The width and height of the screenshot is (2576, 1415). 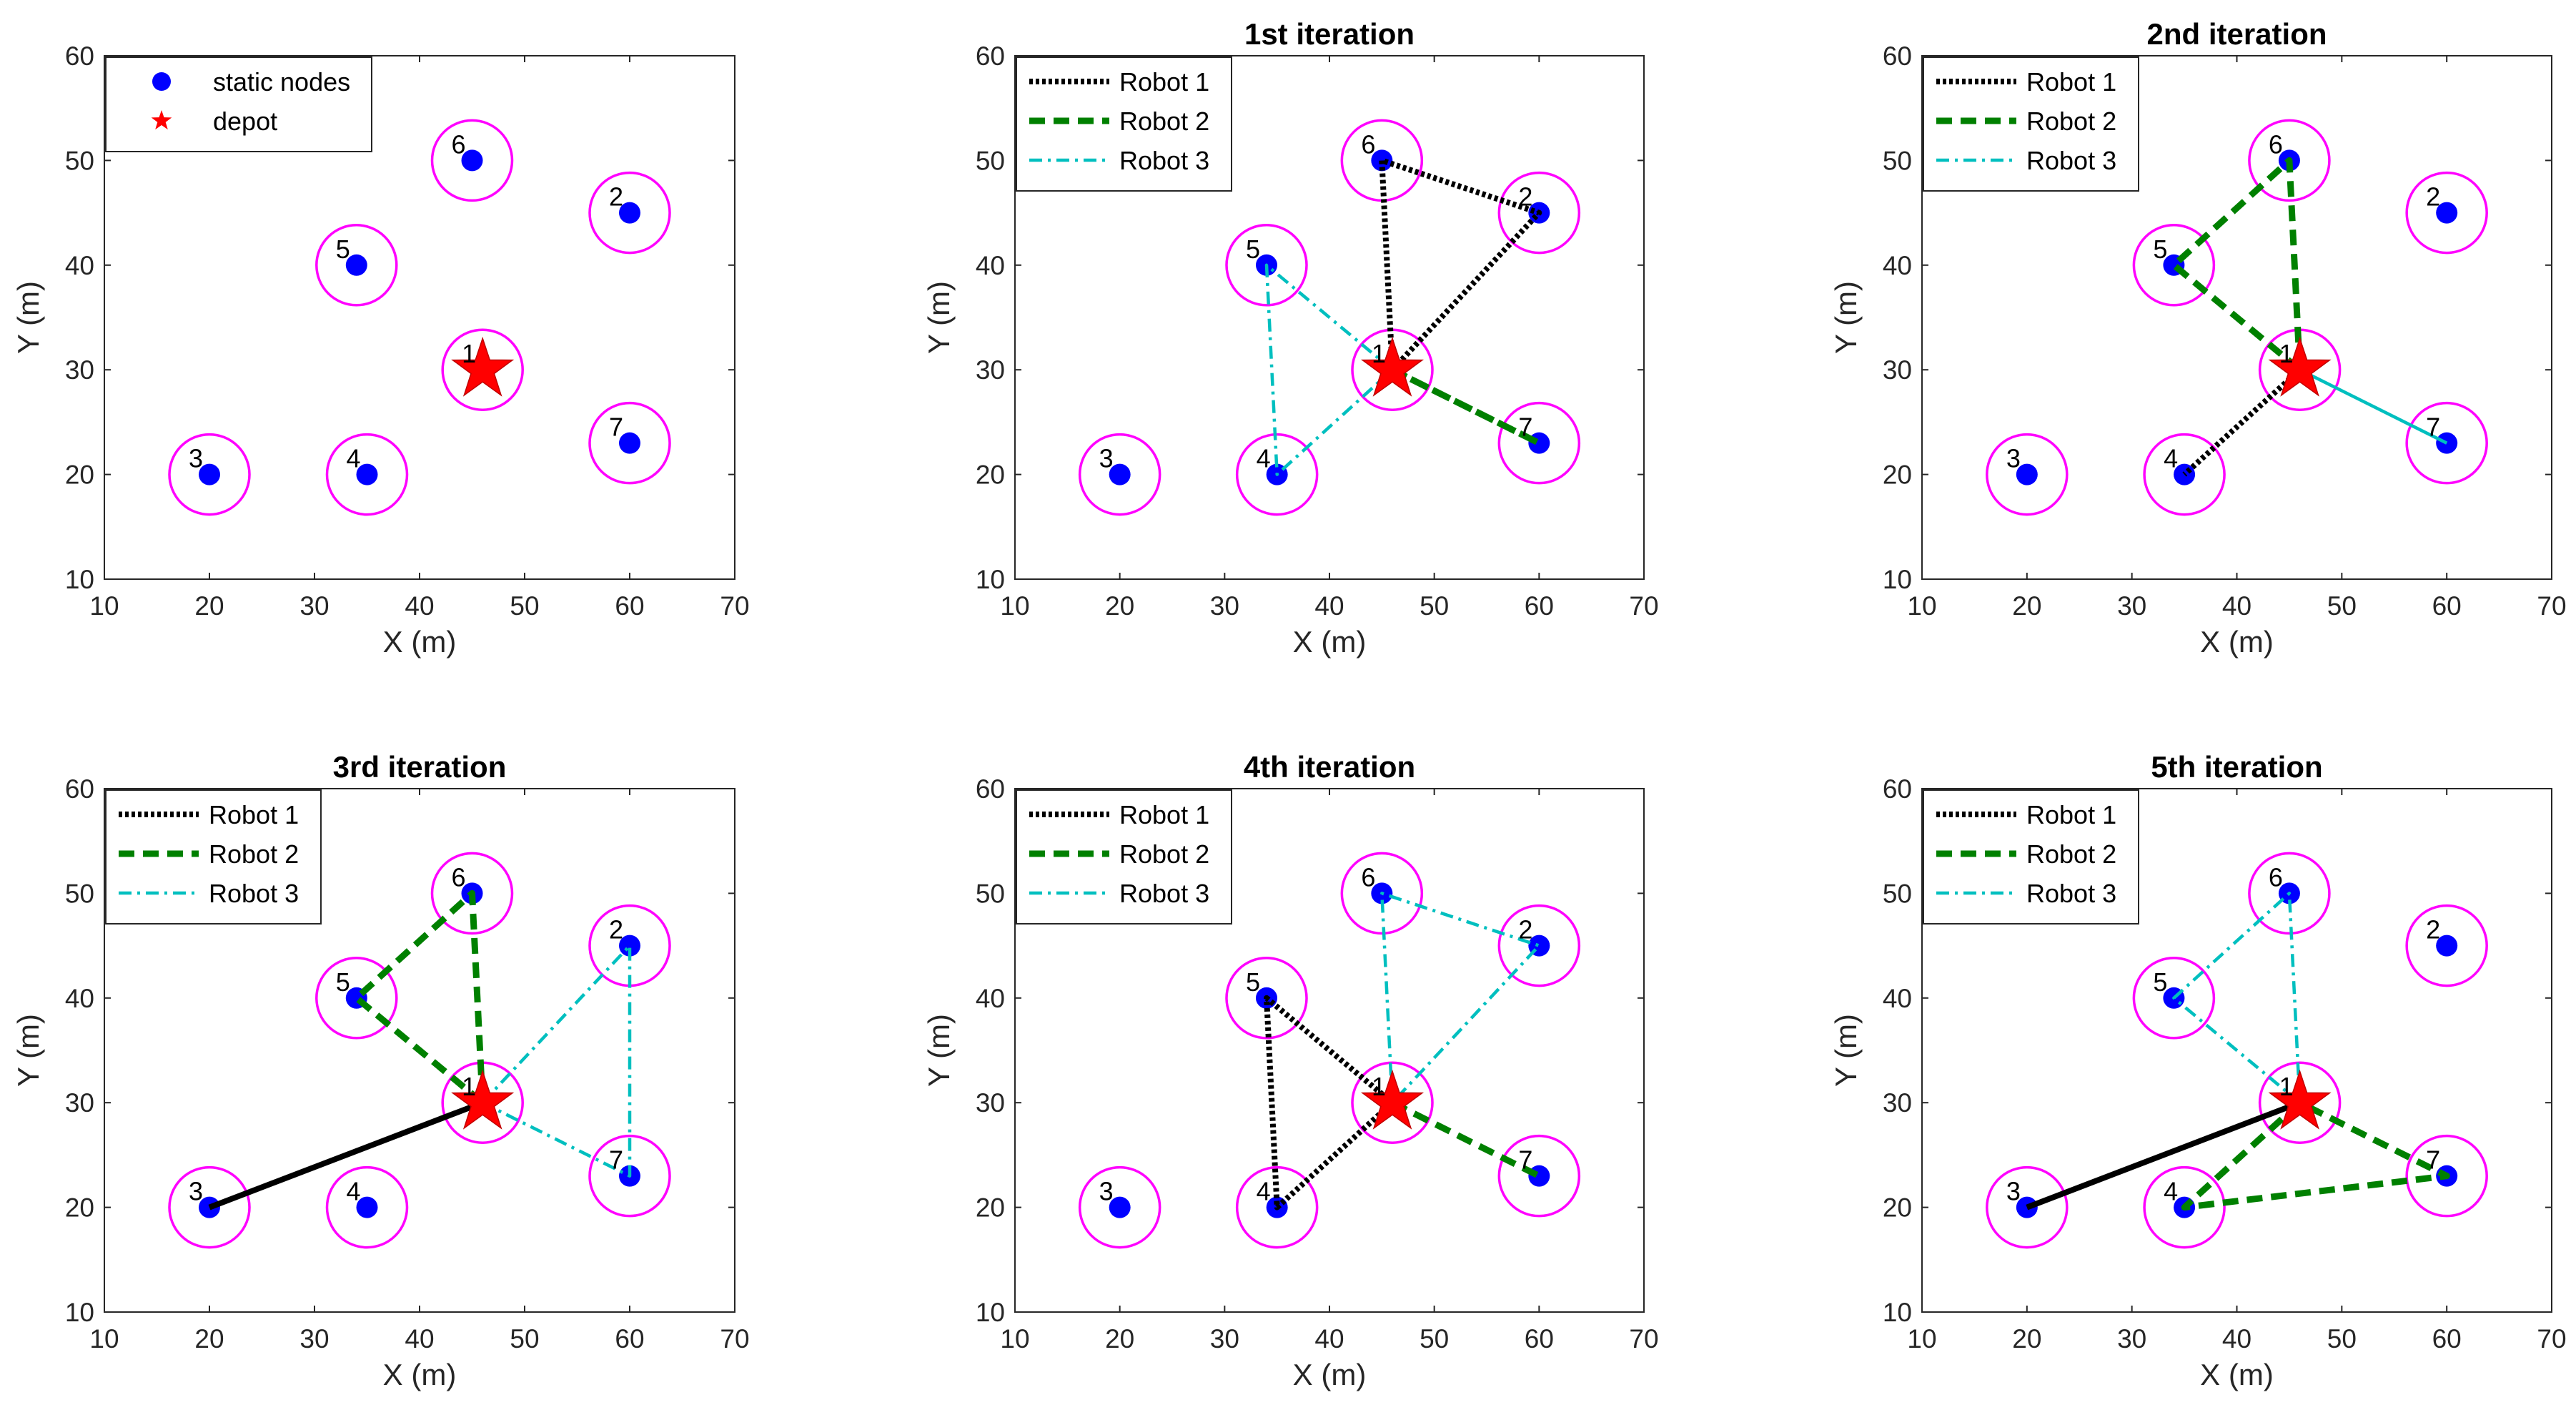 What do you see at coordinates (254, 893) in the screenshot?
I see `legend-label: Robot 3` at bounding box center [254, 893].